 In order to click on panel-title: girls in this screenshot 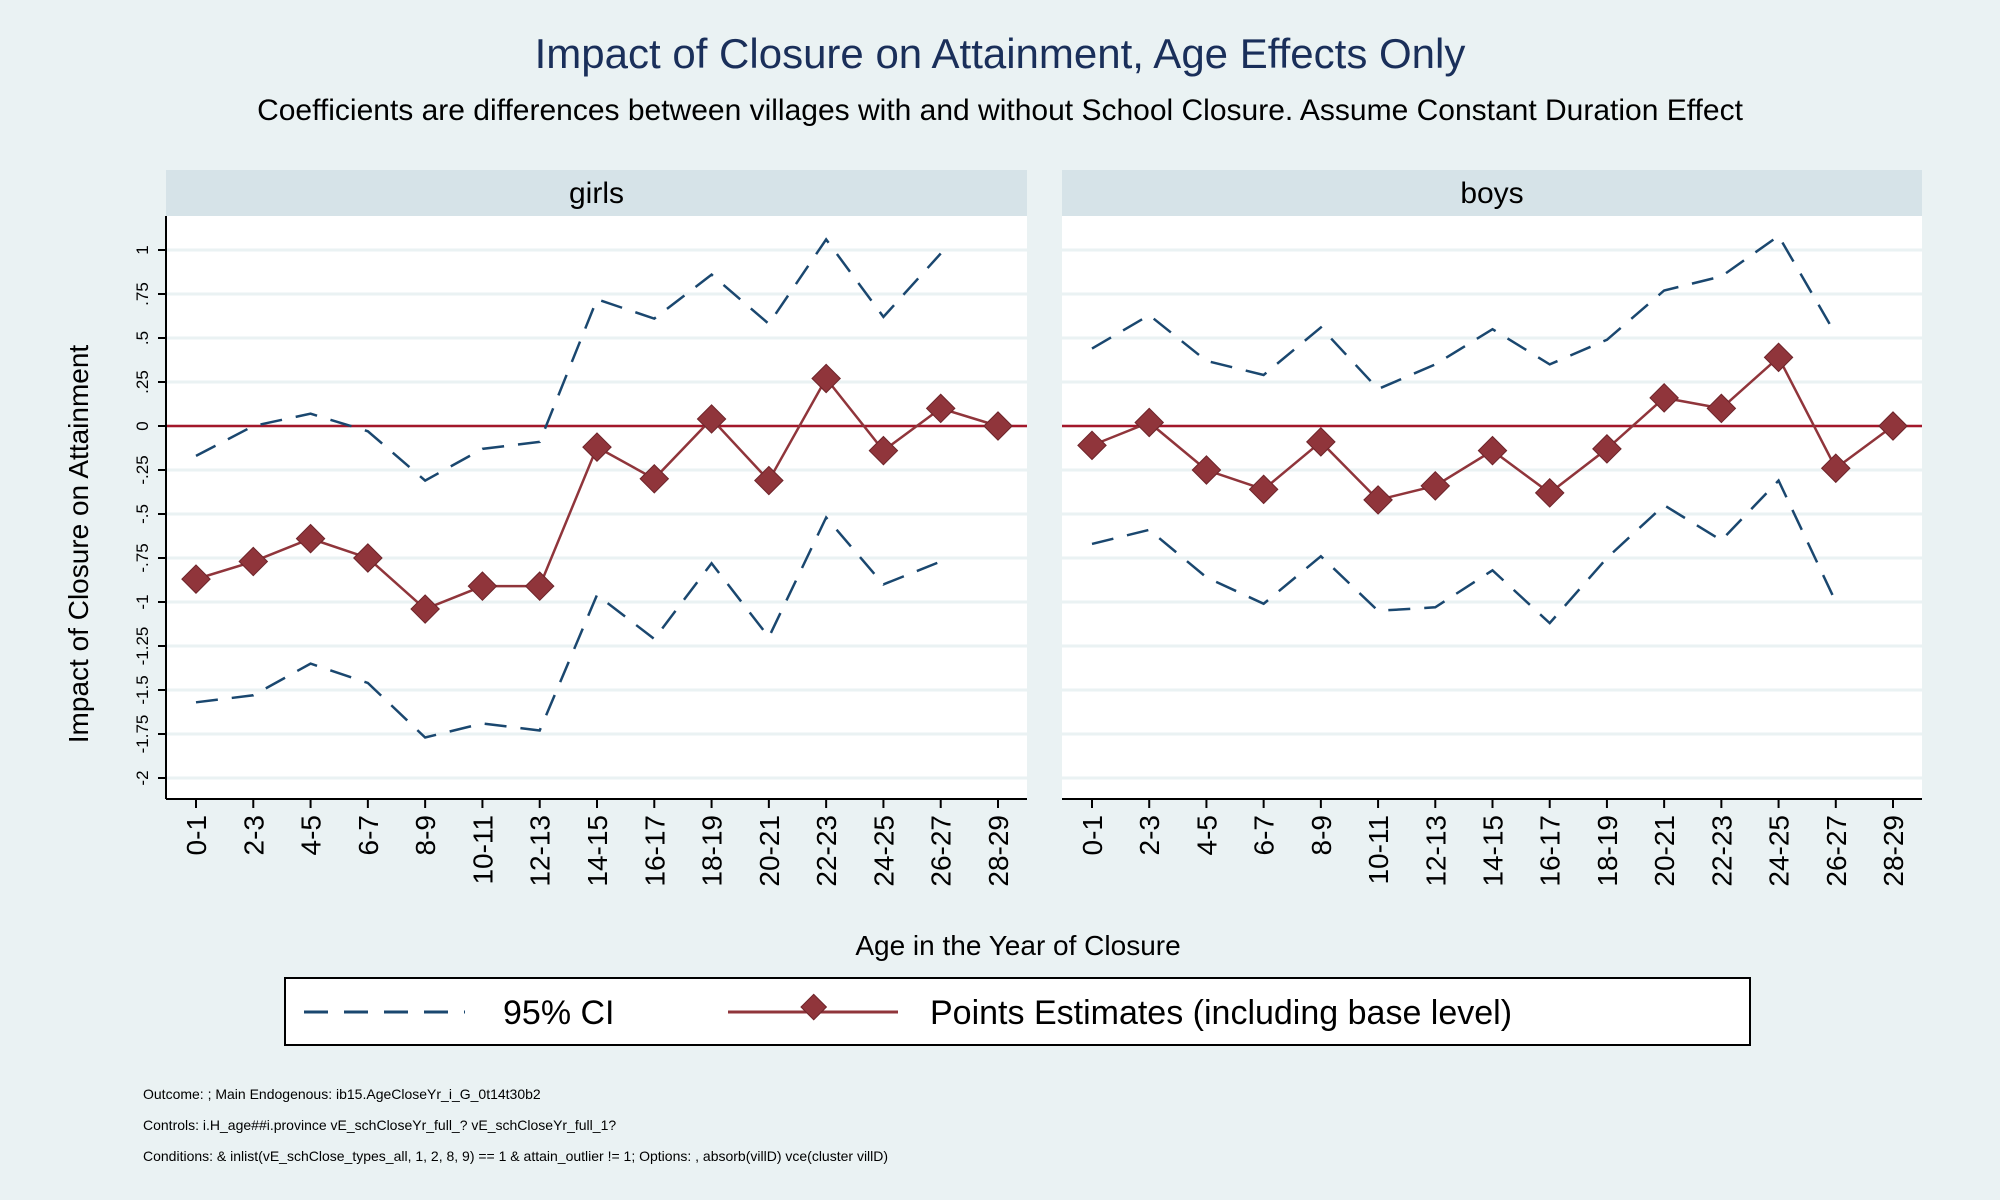, I will do `click(596, 193)`.